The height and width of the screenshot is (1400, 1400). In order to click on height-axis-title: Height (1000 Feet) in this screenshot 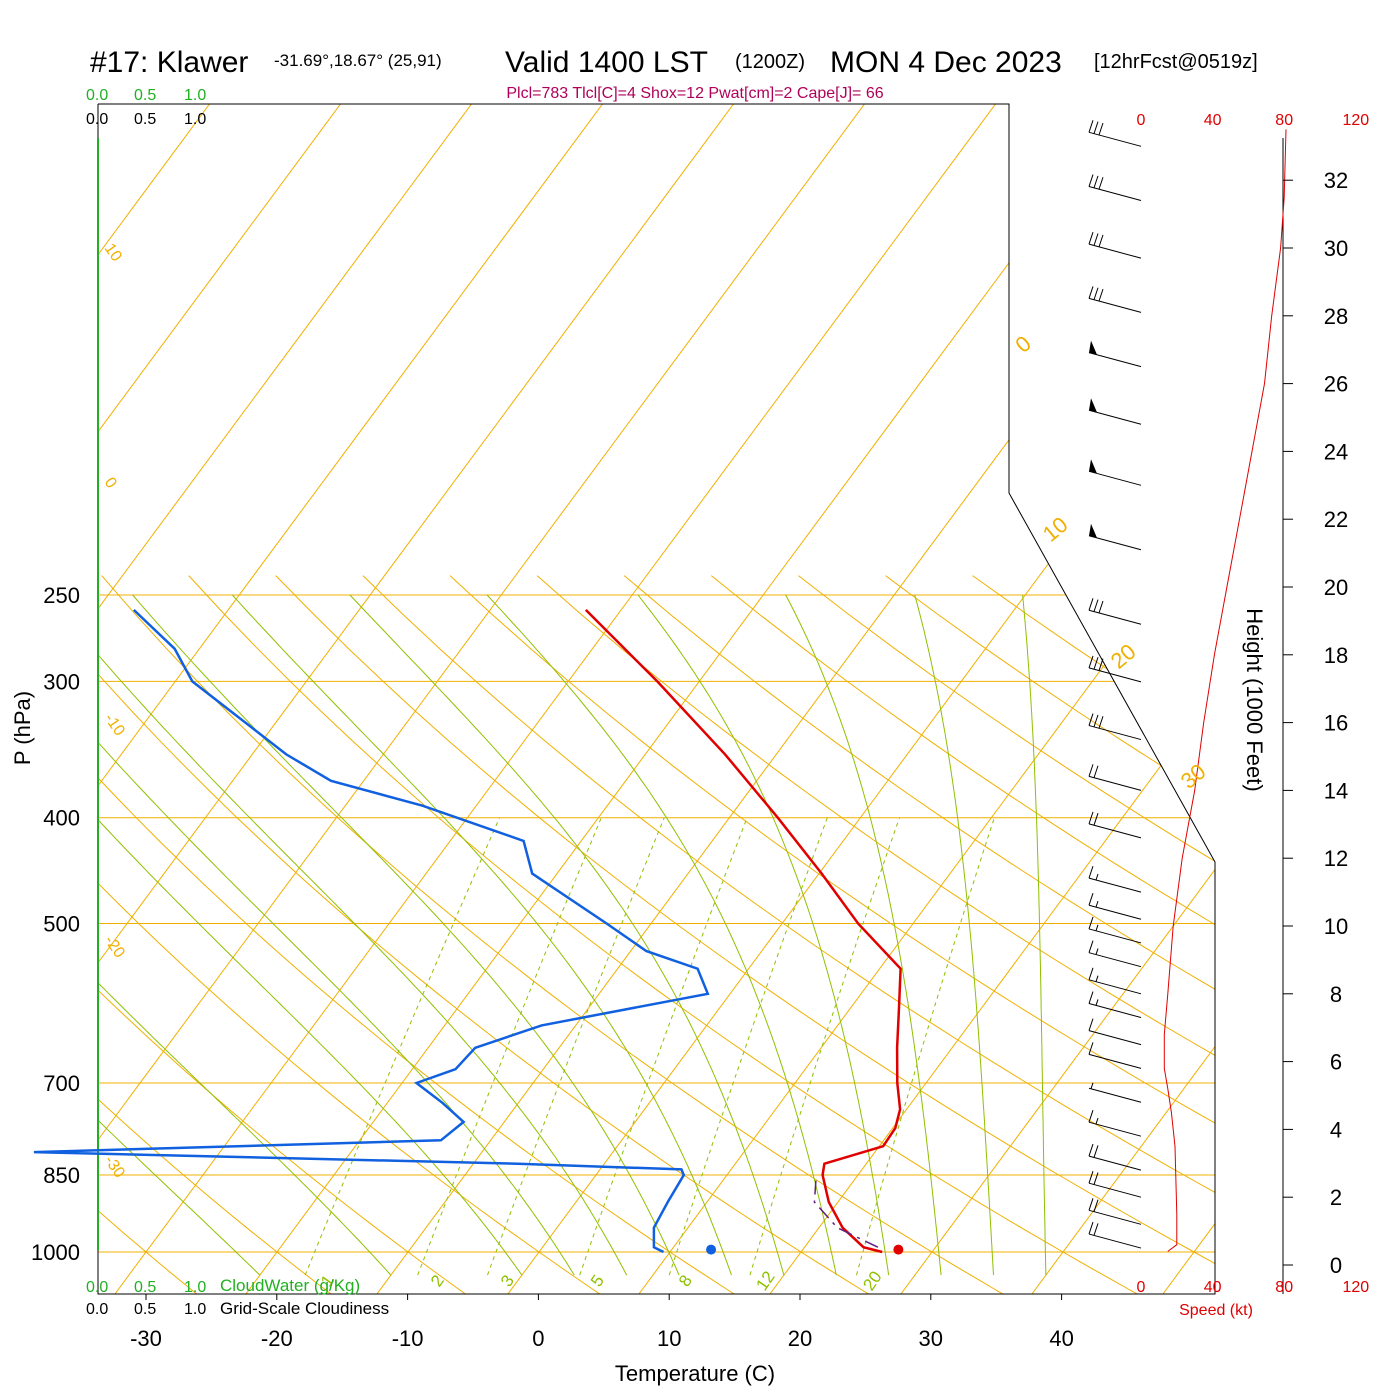, I will do `click(1254, 699)`.